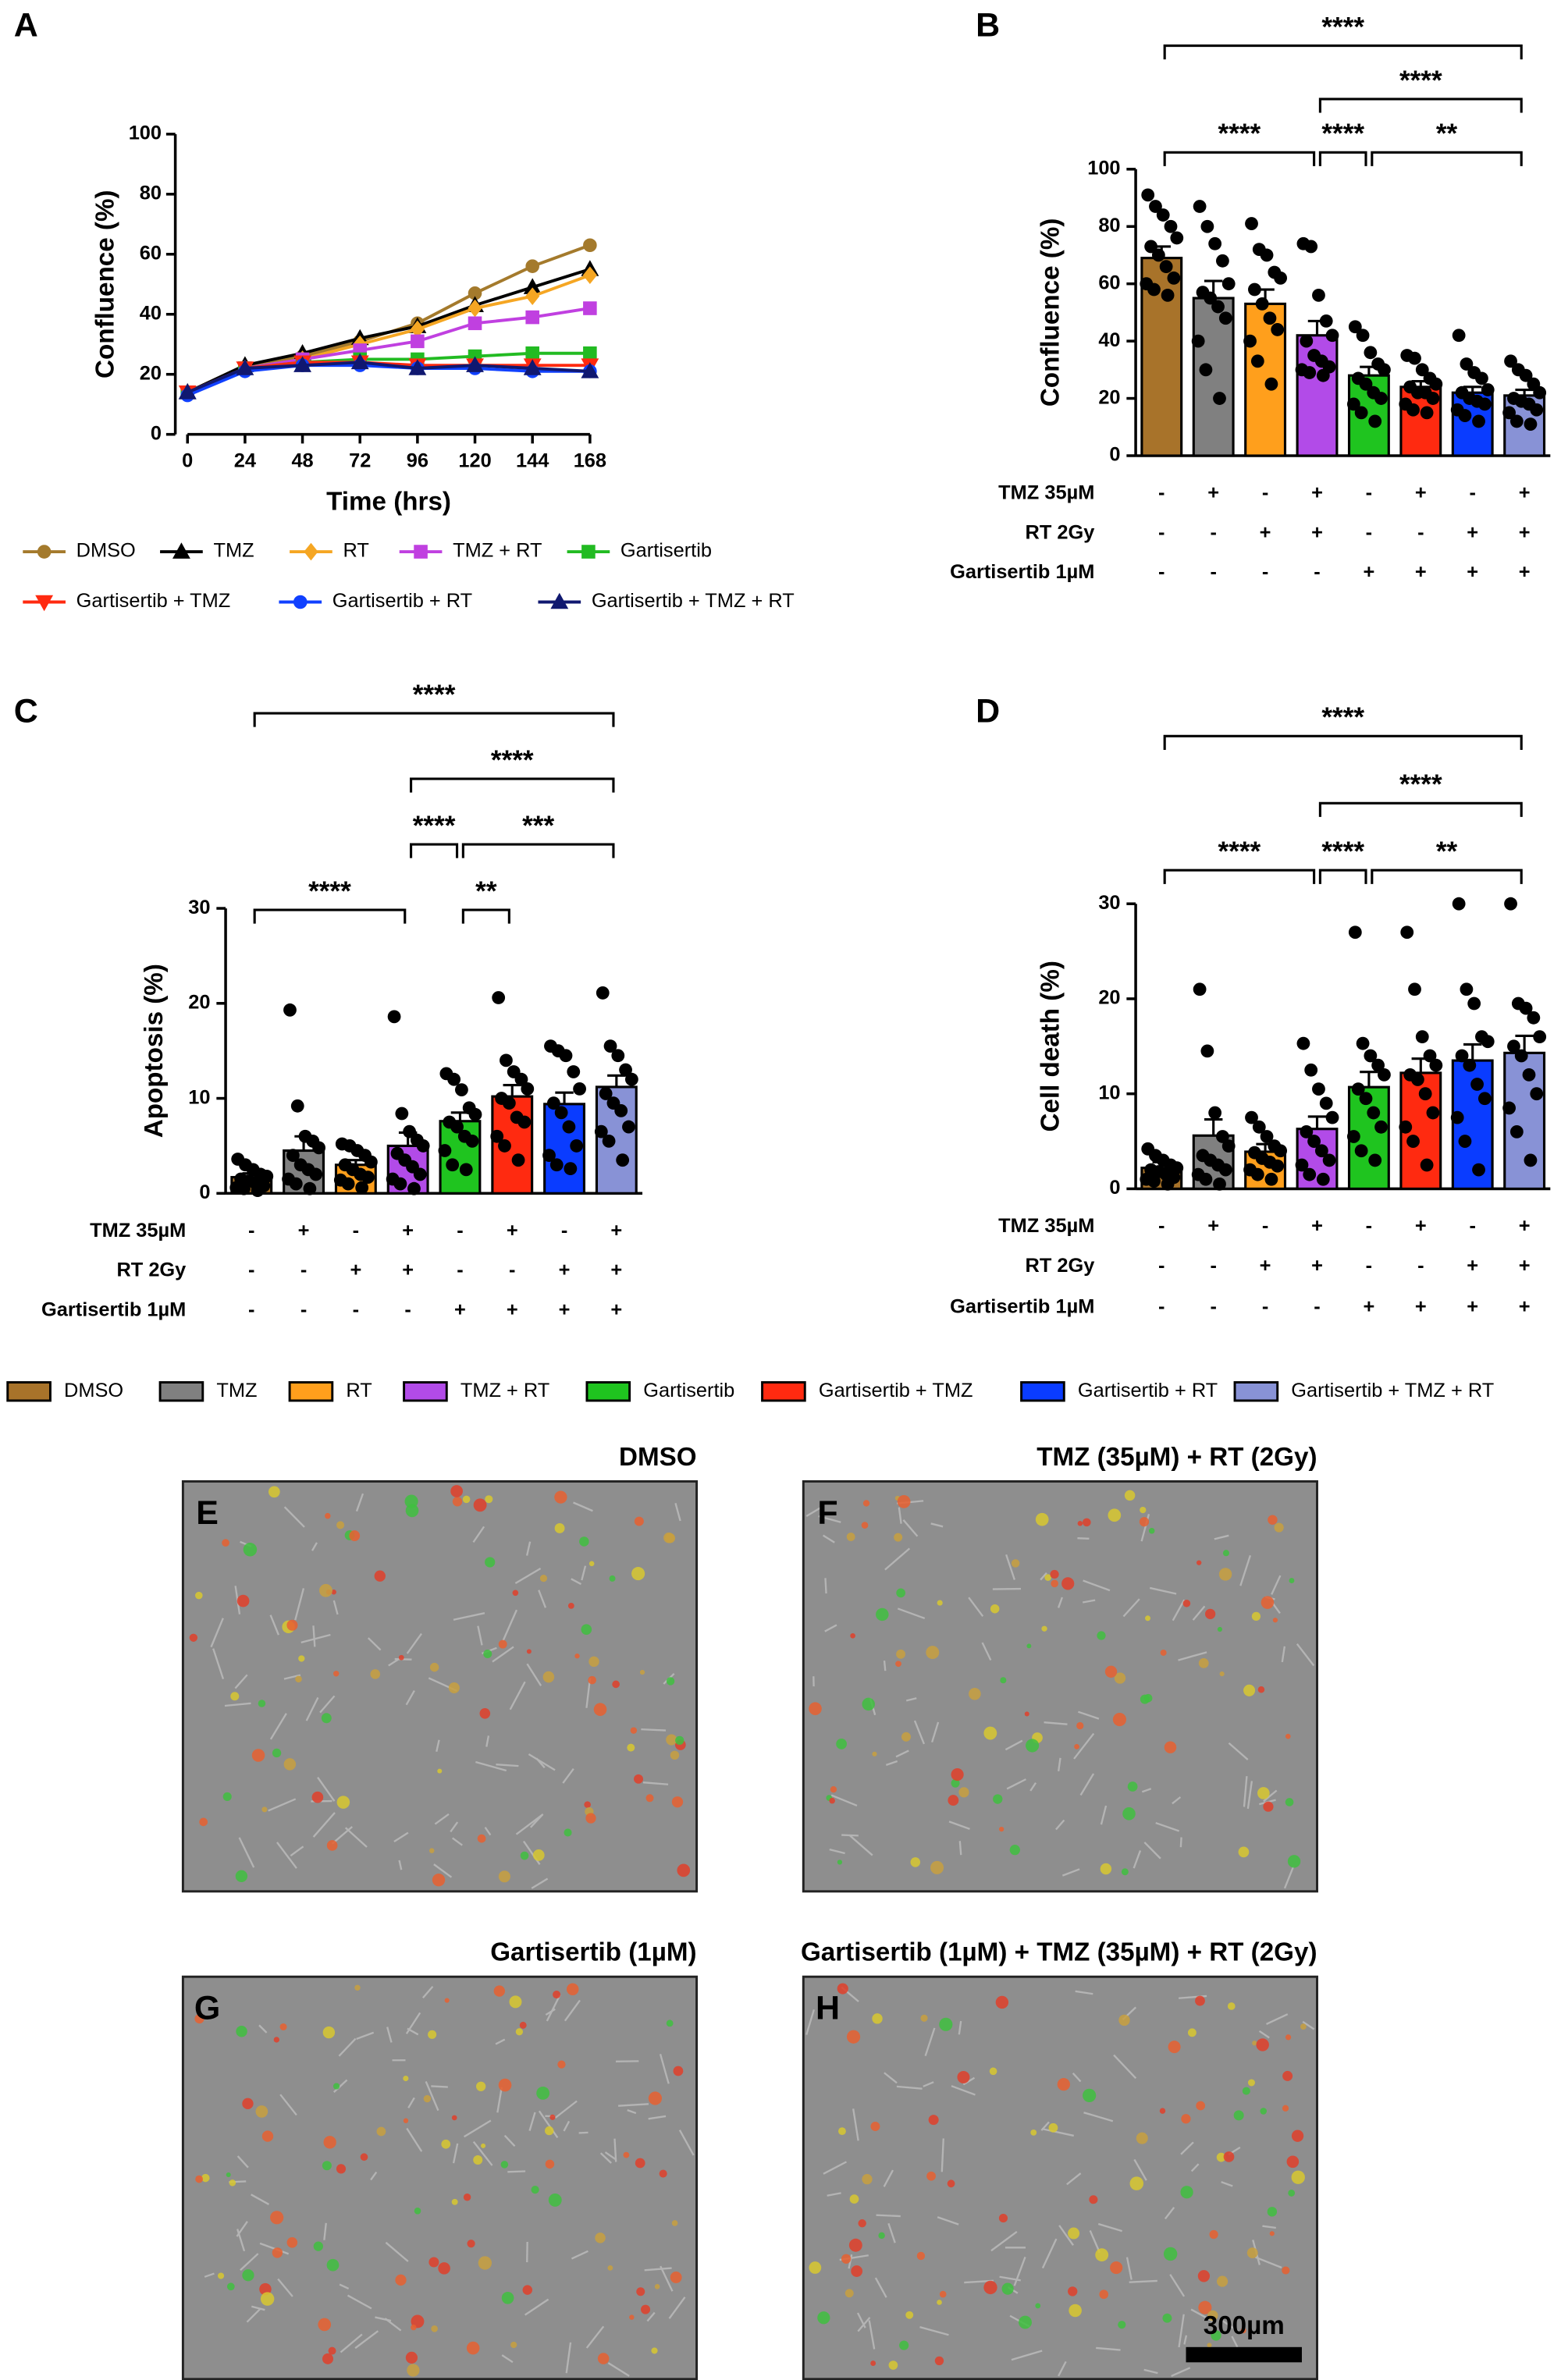 This screenshot has height=2380, width=1561. I want to click on y-tick-label: 40, so click(151, 313).